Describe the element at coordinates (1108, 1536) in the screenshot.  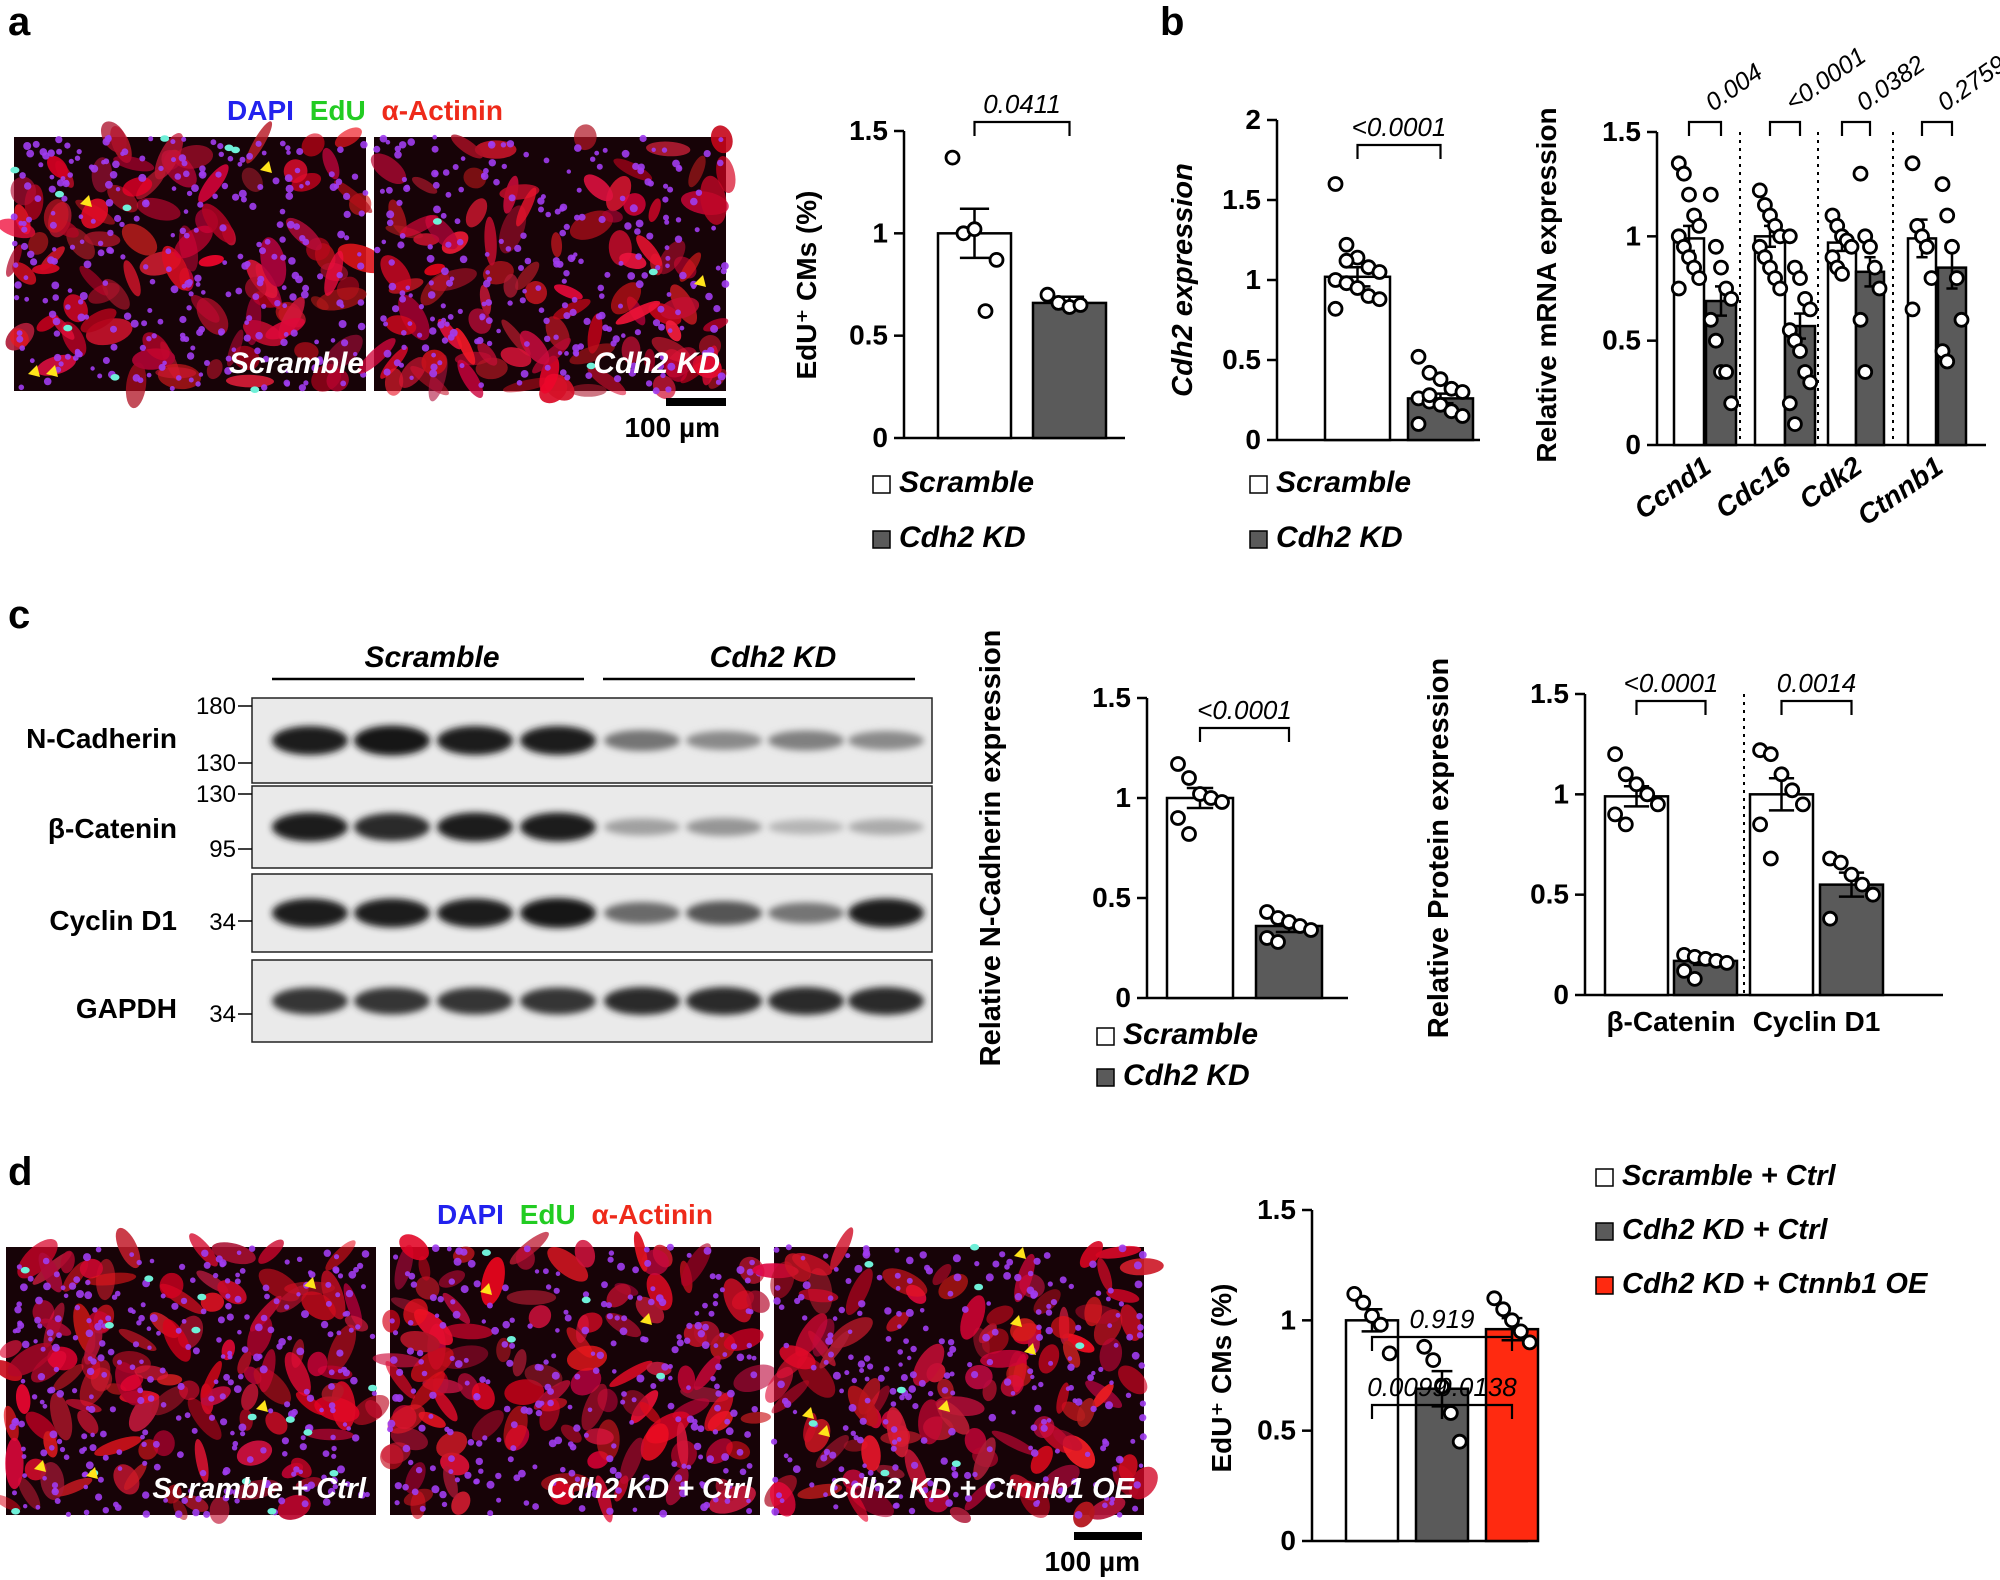
I see `scale-bar-d` at that location.